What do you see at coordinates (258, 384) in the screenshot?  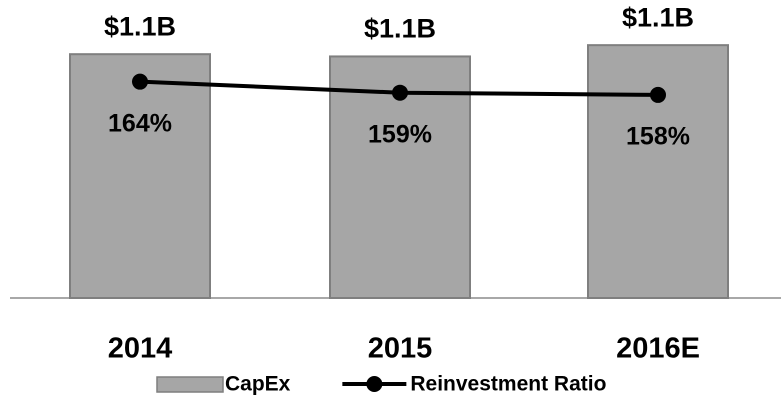 I see `legend-label: CapEx` at bounding box center [258, 384].